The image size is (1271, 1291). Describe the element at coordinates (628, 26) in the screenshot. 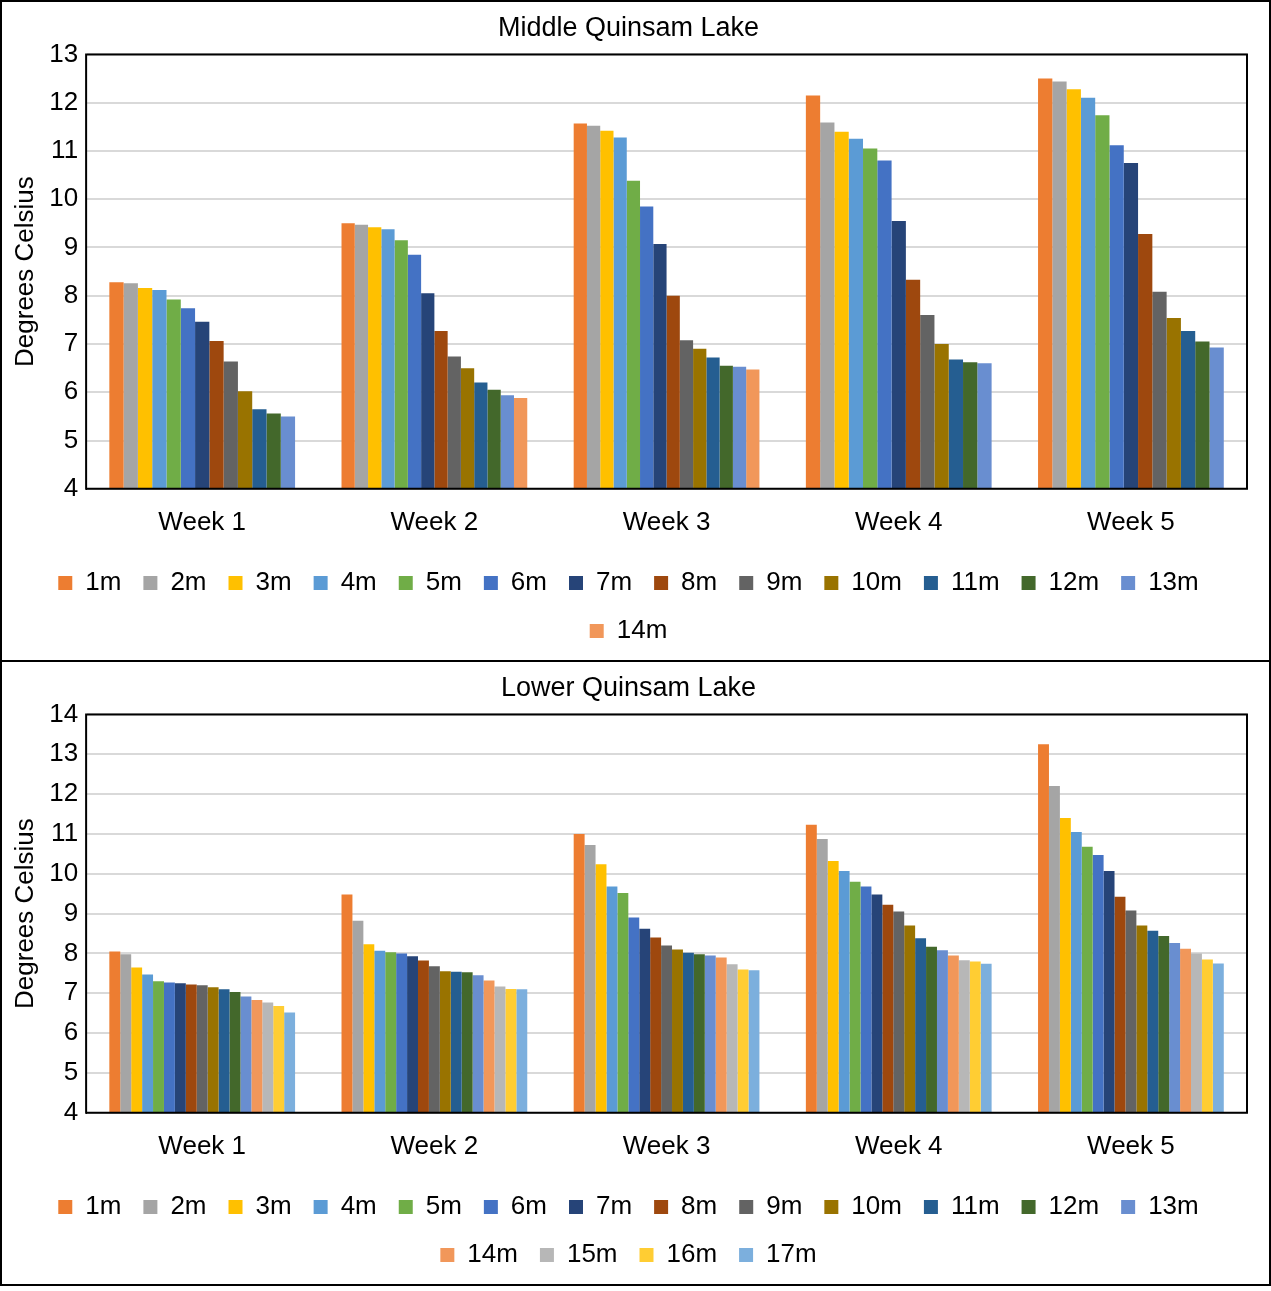

I see `chart-title: Middle Quinsam Lake` at that location.